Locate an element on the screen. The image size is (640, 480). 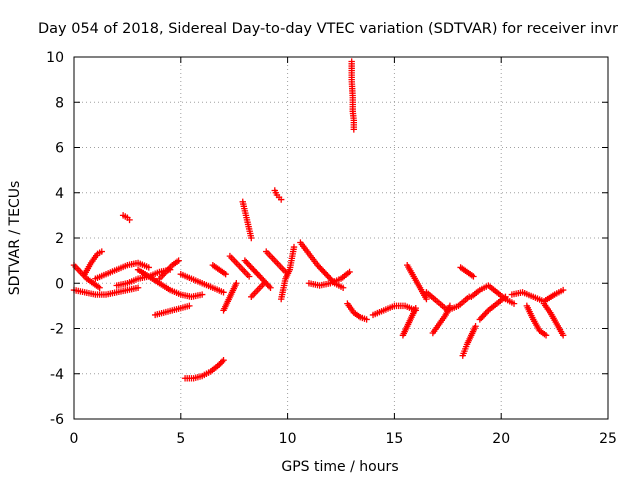
x-tick-label: 10 is located at coordinates (288, 439).